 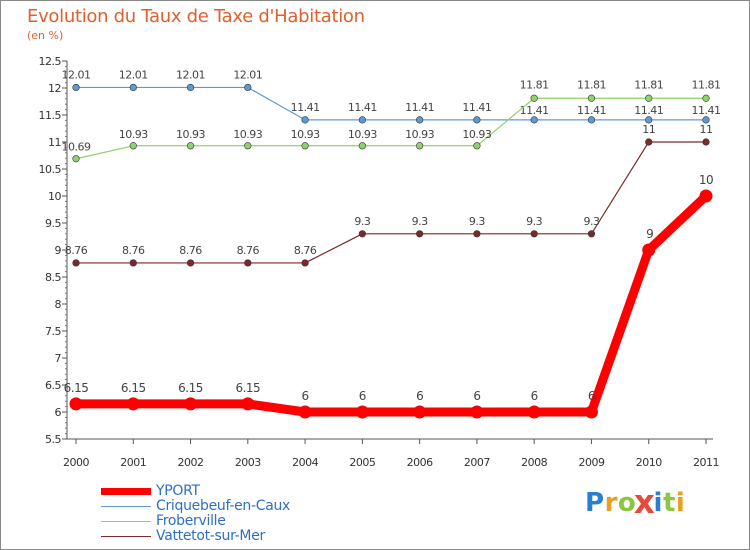 What do you see at coordinates (706, 462) in the screenshot?
I see `x-tick-label: 2011` at bounding box center [706, 462].